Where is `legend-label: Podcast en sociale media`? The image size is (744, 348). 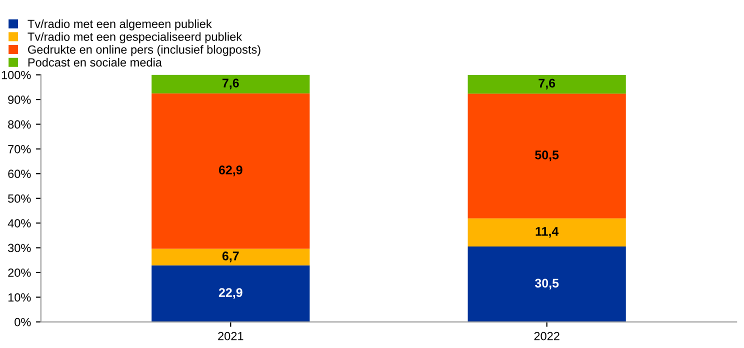 legend-label: Podcast en sociale media is located at coordinates (95, 62).